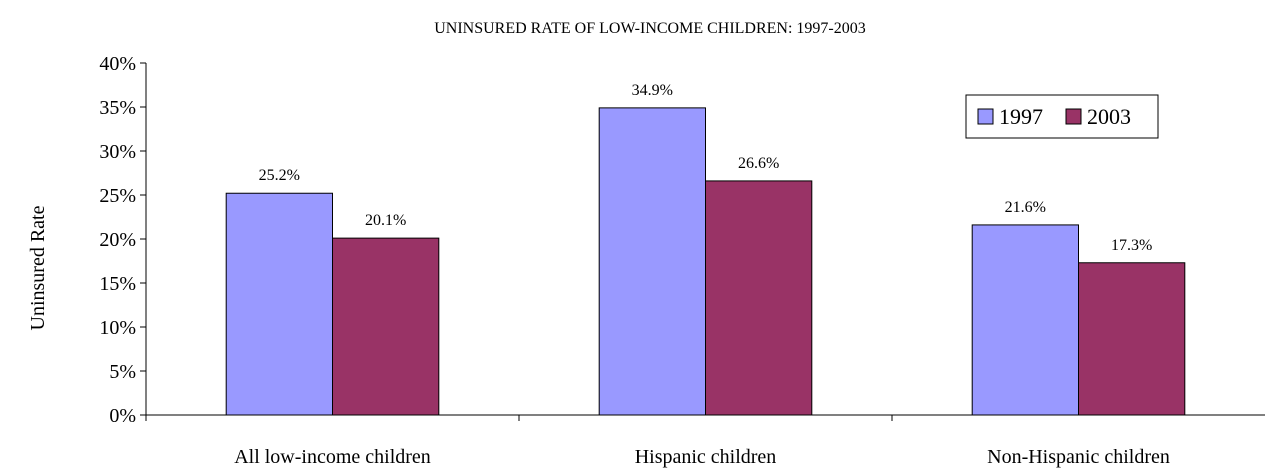 The image size is (1265, 472). Describe the element at coordinates (385, 220) in the screenshot. I see `bar-value-label: 20.1%` at that location.